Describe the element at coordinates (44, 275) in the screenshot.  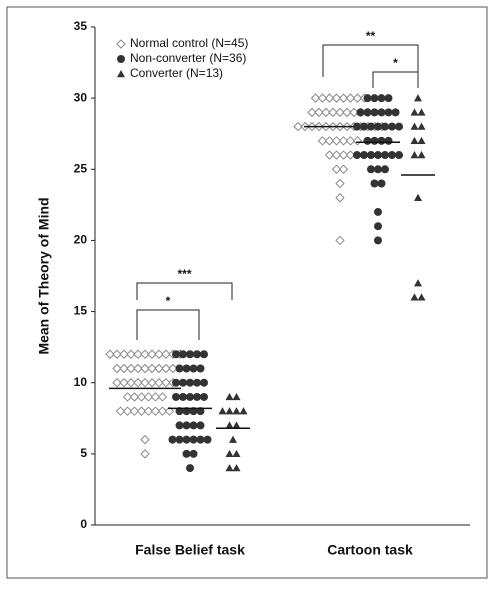
I see `y-axis-label: Mean of Theory of Mind` at that location.